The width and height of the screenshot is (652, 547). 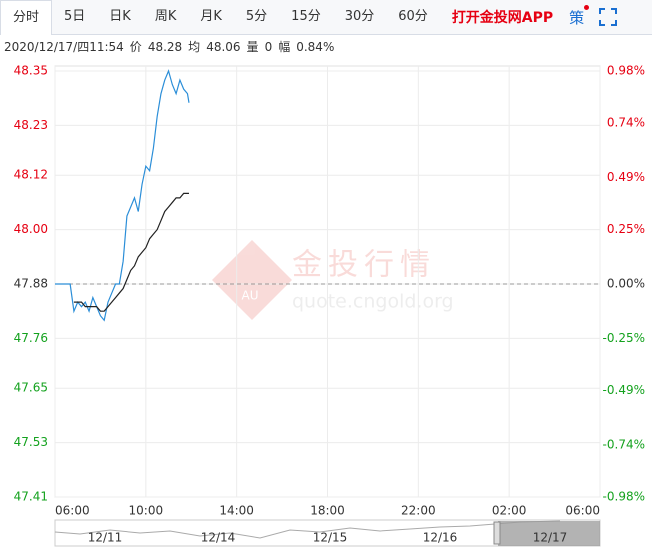 I want to click on y2-tick-label: 0.00%, so click(x=626, y=284).